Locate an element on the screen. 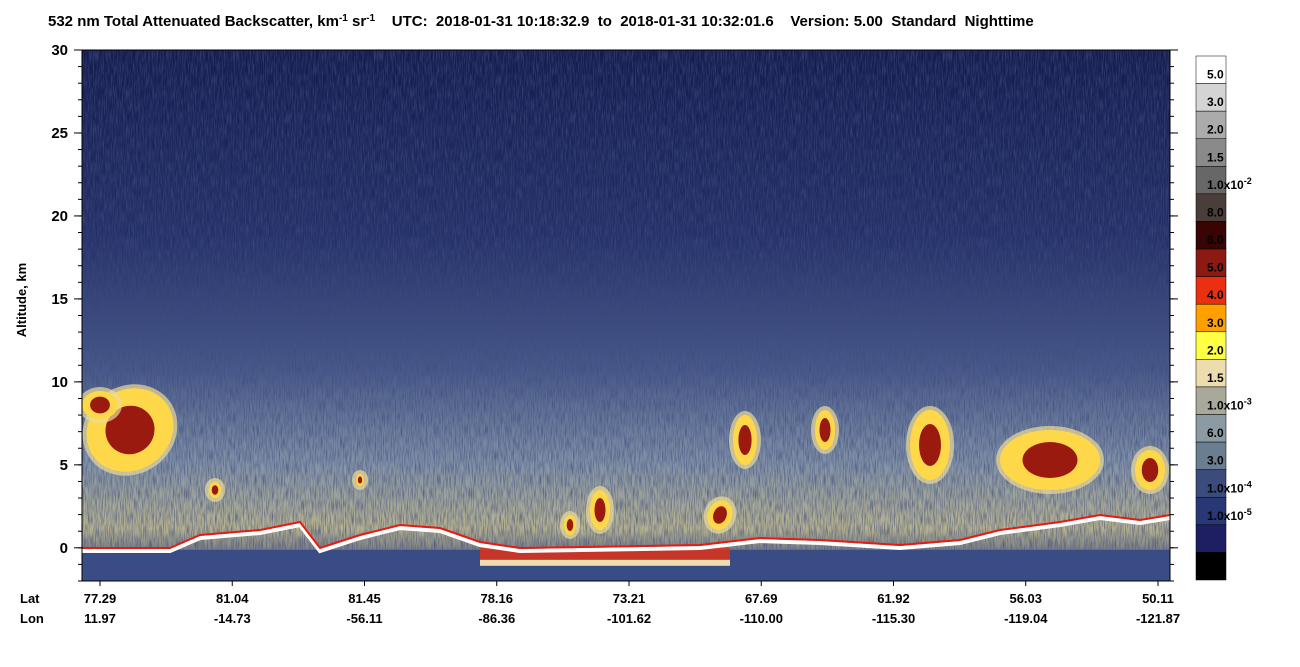 This screenshot has height=667, width=1300. lon-tick-label: -121.87 is located at coordinates (1158, 618).